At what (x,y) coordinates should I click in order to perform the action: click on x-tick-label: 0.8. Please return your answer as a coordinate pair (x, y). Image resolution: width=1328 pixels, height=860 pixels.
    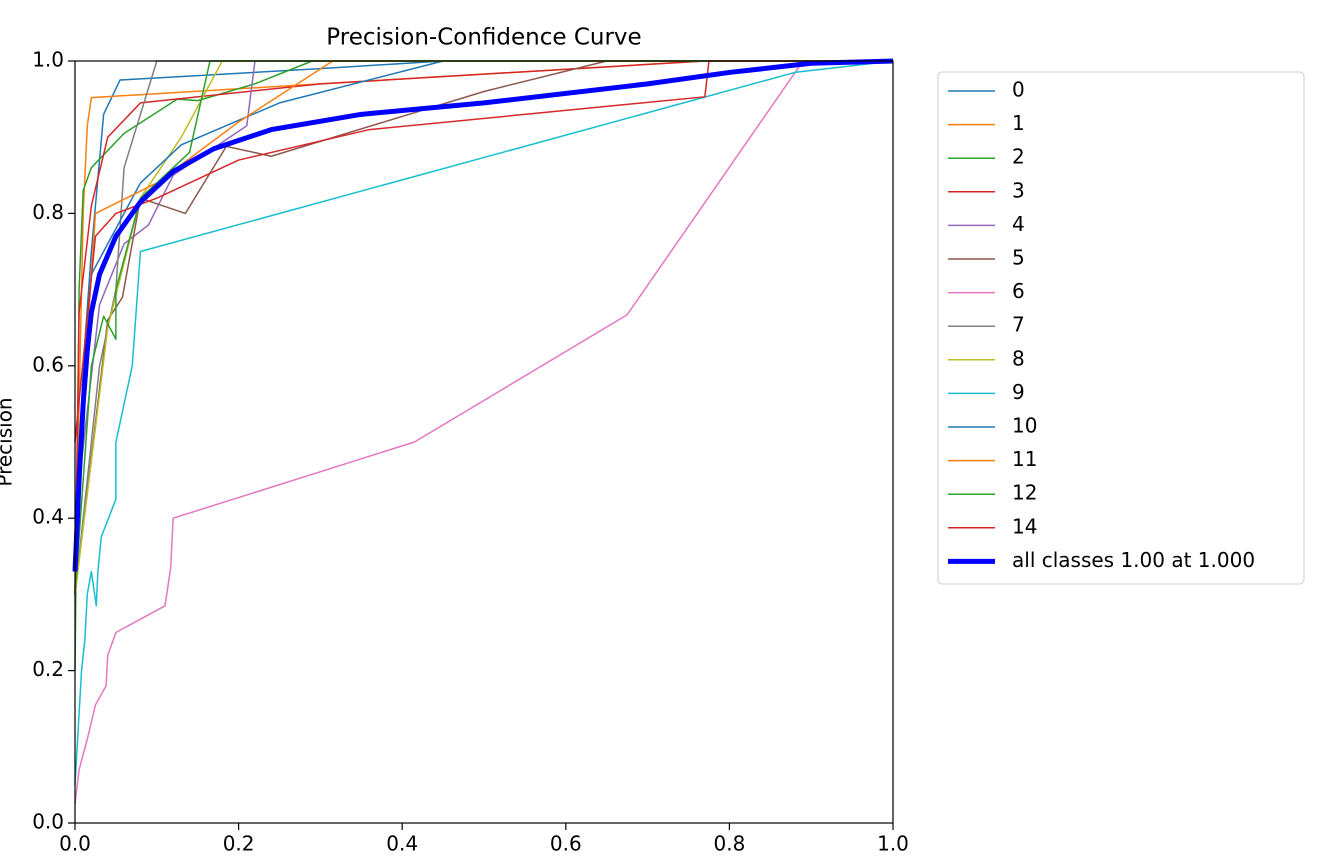
    Looking at the image, I should click on (729, 844).